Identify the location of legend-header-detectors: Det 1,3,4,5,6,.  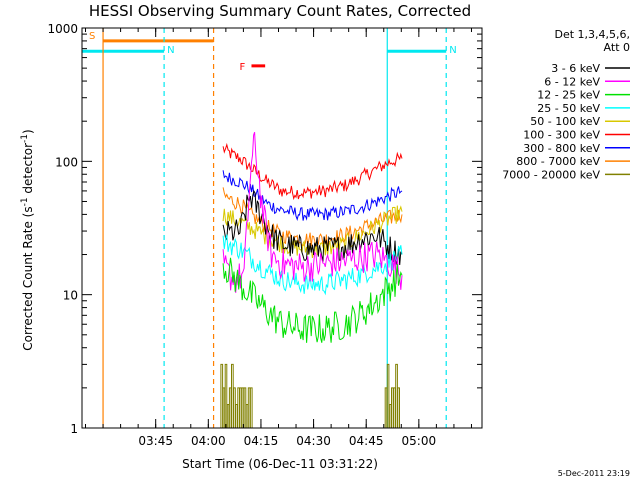
(592, 34).